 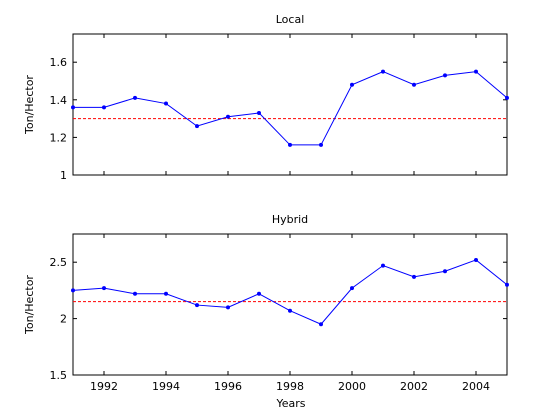 I want to click on chart-1-xtick-label: 2004, so click(x=476, y=386).